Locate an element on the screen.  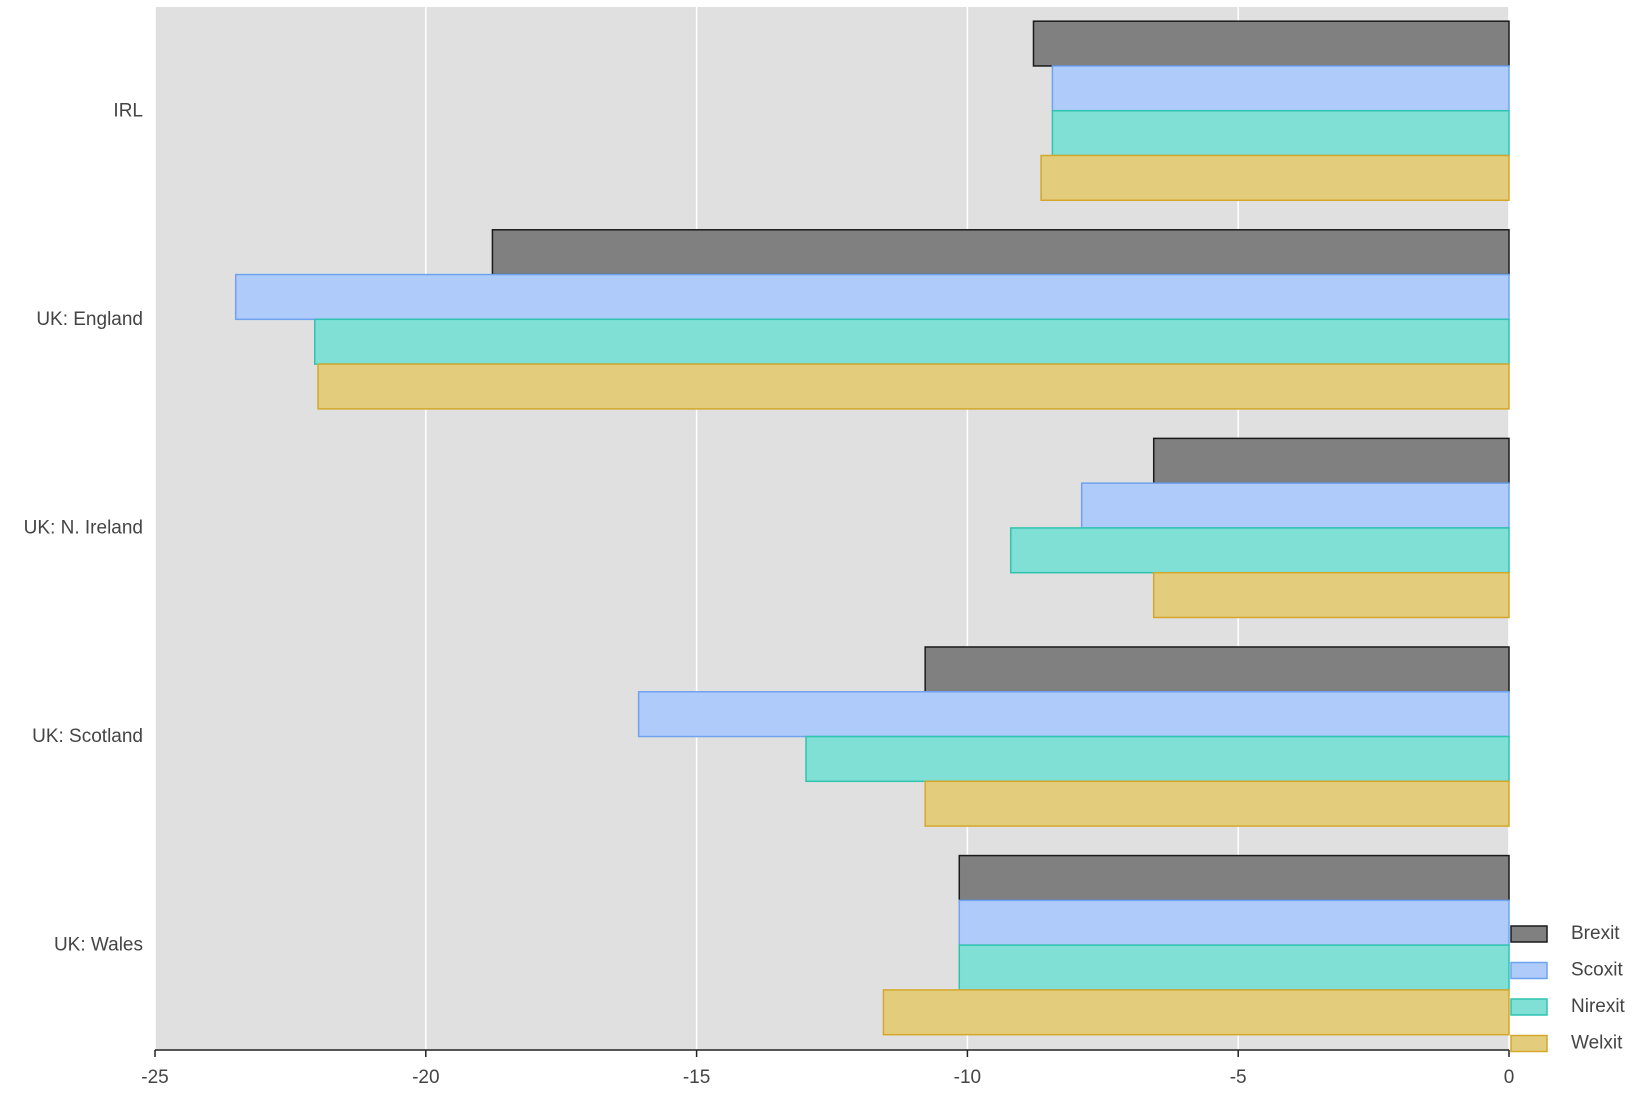
x-tick-label: 0 is located at coordinates (1509, 1077).